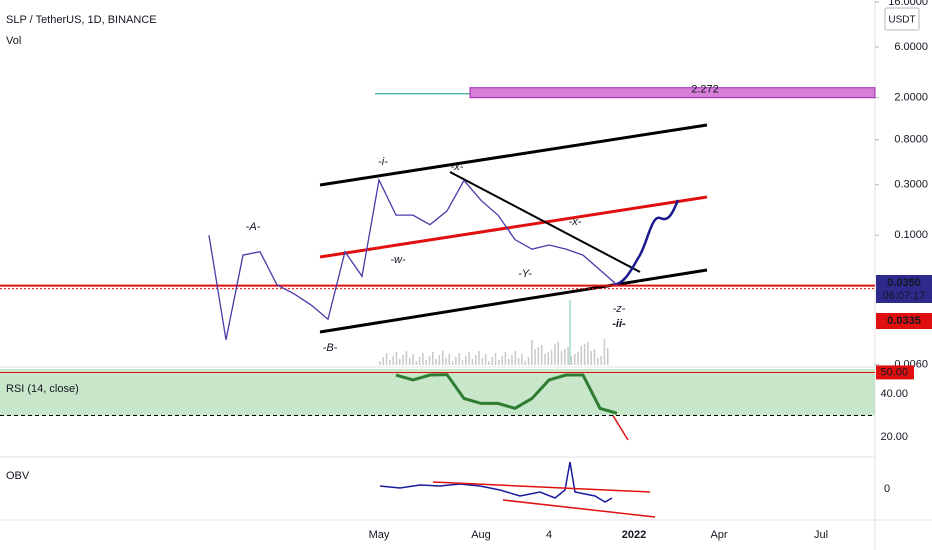 Image resolution: width=932 pixels, height=550 pixels. Describe the element at coordinates (619, 324) in the screenshot. I see `wave-label: -ii-` at that location.